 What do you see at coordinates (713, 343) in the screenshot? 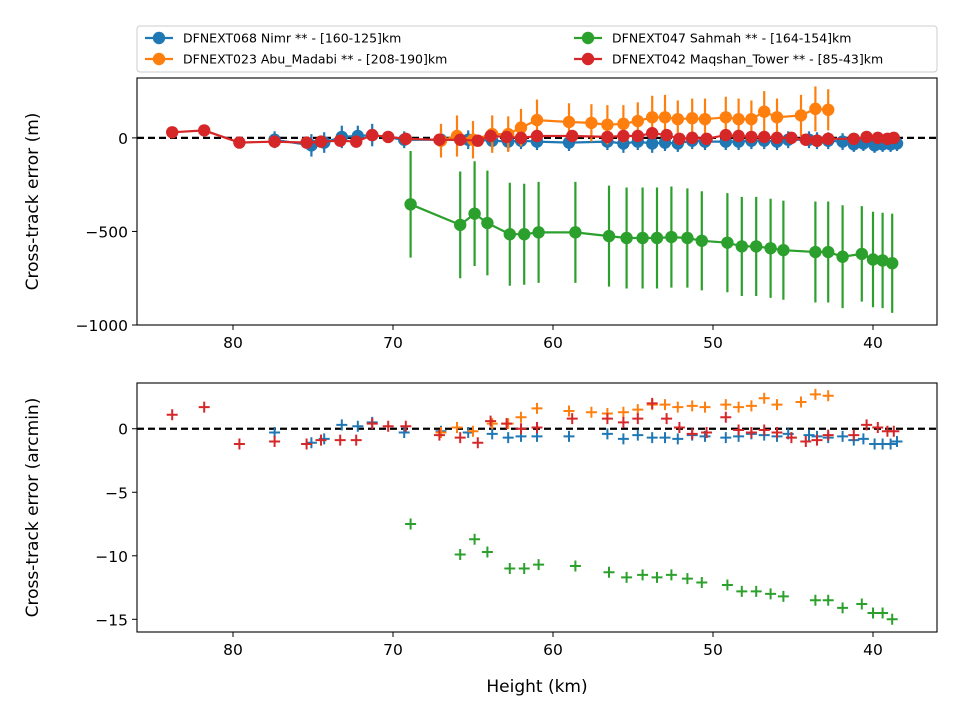
I see `x-tick-label: 50` at bounding box center [713, 343].